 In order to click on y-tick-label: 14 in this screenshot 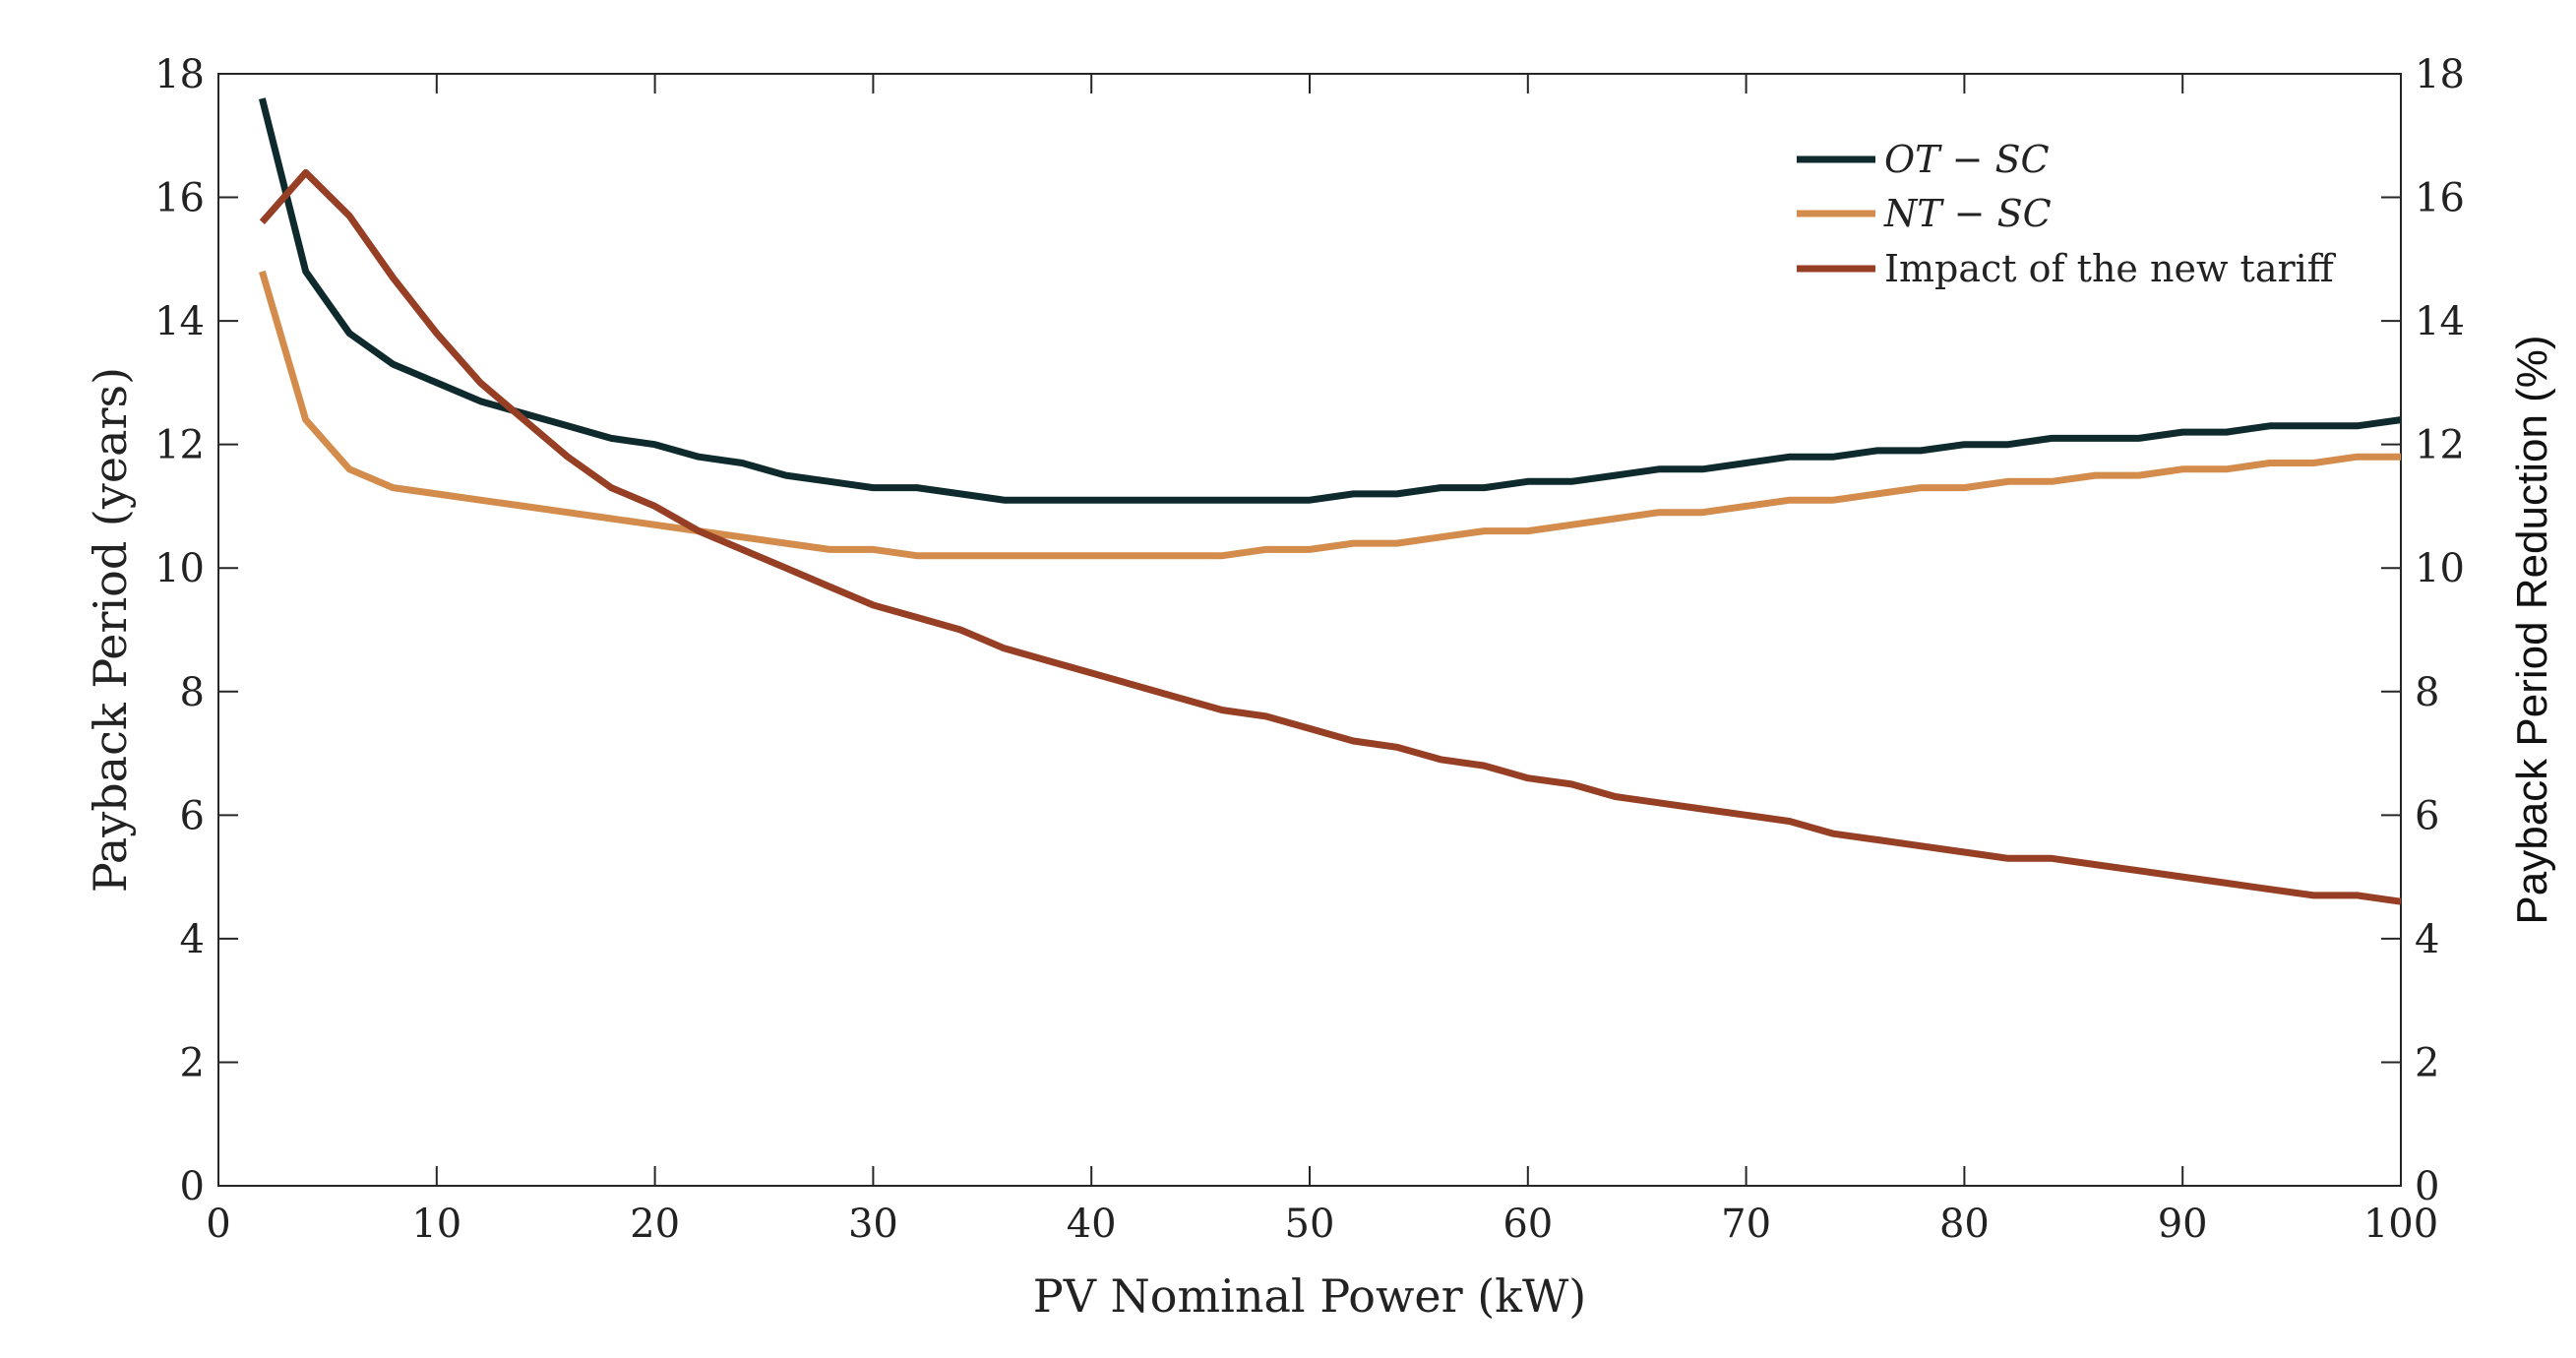, I will do `click(179, 321)`.